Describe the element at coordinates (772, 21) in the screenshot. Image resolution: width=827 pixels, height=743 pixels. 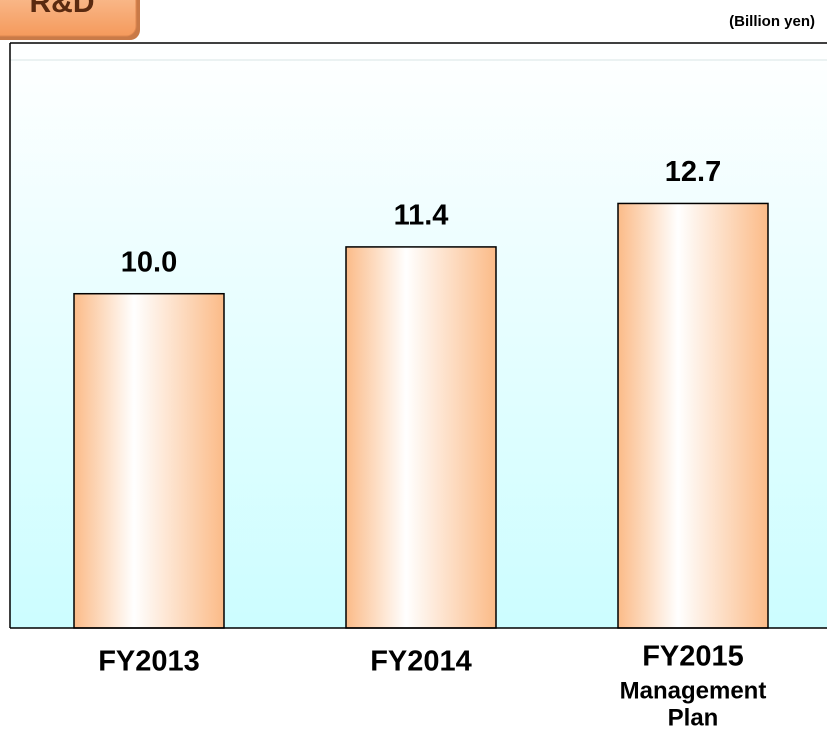
I see `unit-label: (Billion yen)` at that location.